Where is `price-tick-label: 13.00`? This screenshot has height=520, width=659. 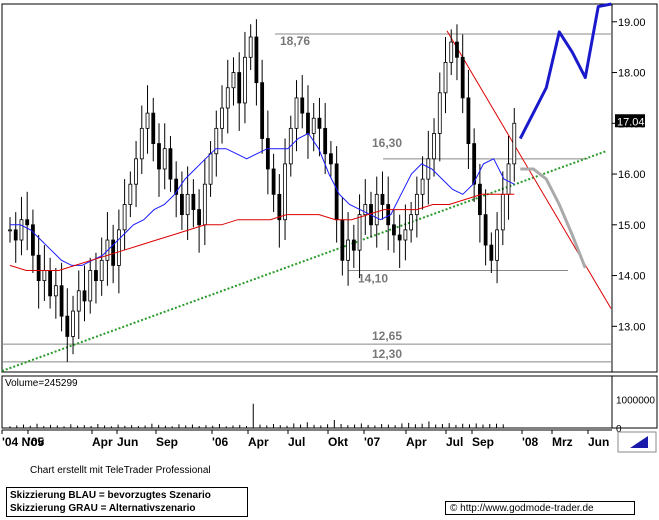 price-tick-label: 13.00 is located at coordinates (632, 327).